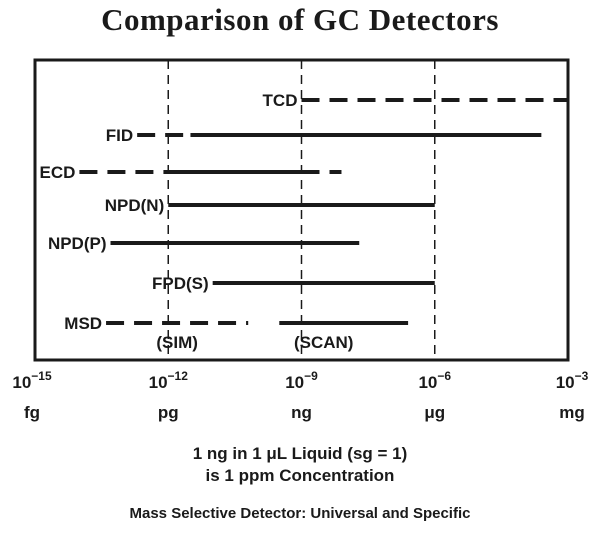  I want to click on detector-label: MSD, so click(83, 323).